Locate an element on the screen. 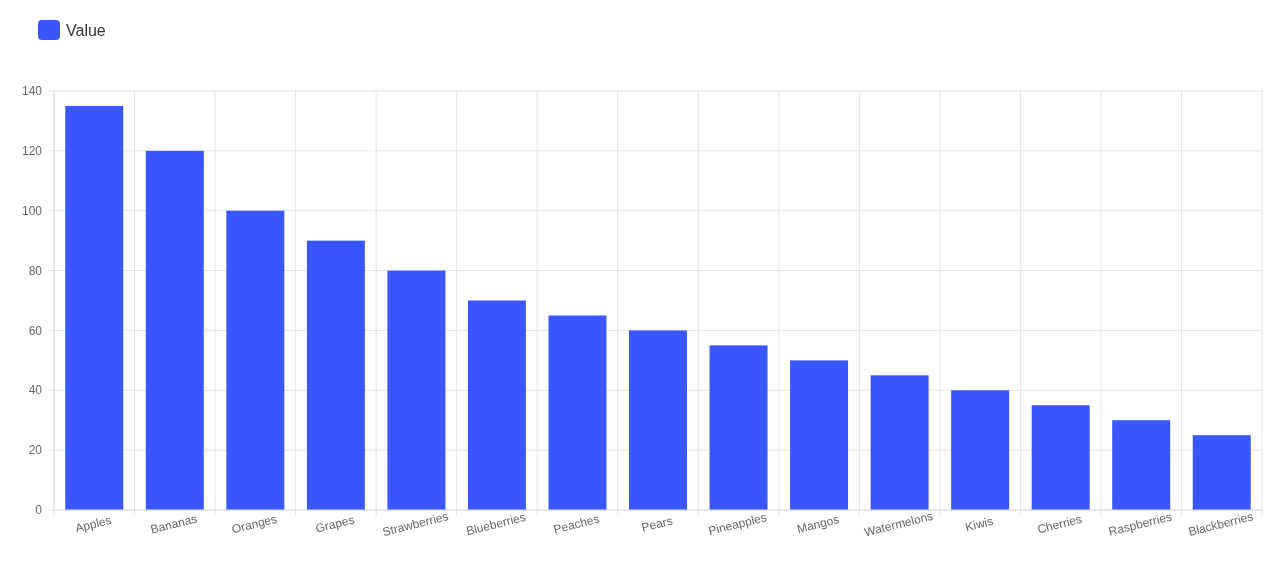  x-tick-label: Mangos is located at coordinates (818, 524).